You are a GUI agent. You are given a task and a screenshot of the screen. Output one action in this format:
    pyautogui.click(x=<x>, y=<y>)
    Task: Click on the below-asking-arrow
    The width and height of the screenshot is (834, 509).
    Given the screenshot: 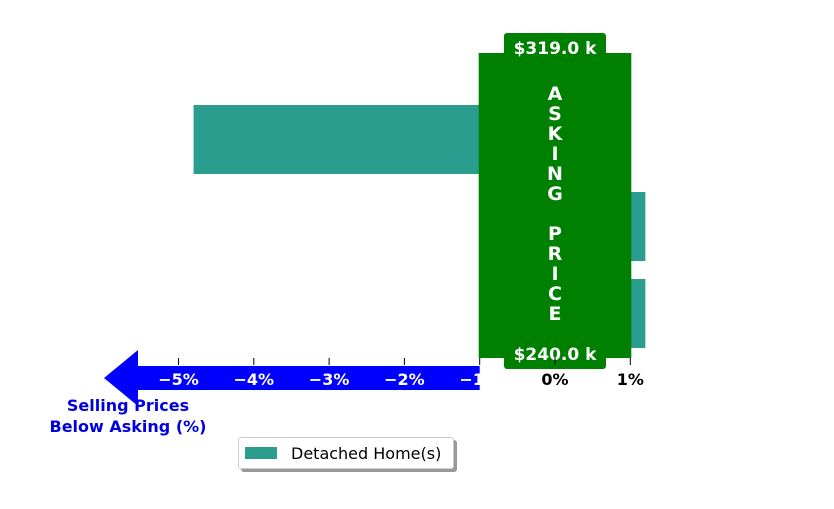 What is the action you would take?
    pyautogui.click(x=292, y=378)
    